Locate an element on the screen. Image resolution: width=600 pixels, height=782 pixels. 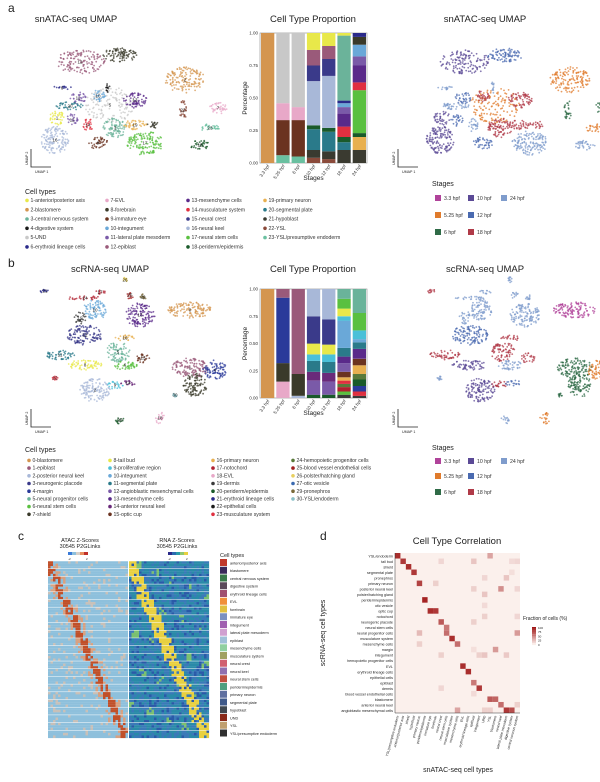
cluster-label: 29 is located at coordinates (143, 297).